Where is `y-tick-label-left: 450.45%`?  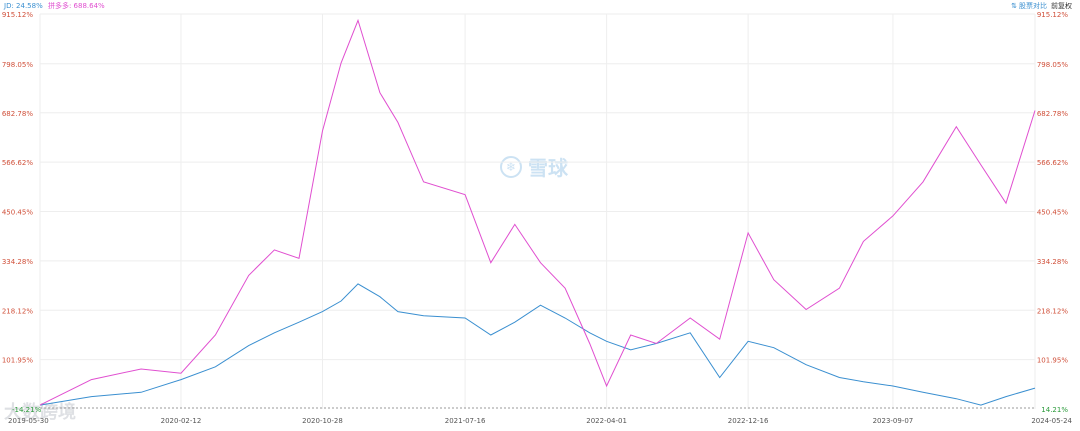
y-tick-label-left: 450.45% is located at coordinates (17, 213).